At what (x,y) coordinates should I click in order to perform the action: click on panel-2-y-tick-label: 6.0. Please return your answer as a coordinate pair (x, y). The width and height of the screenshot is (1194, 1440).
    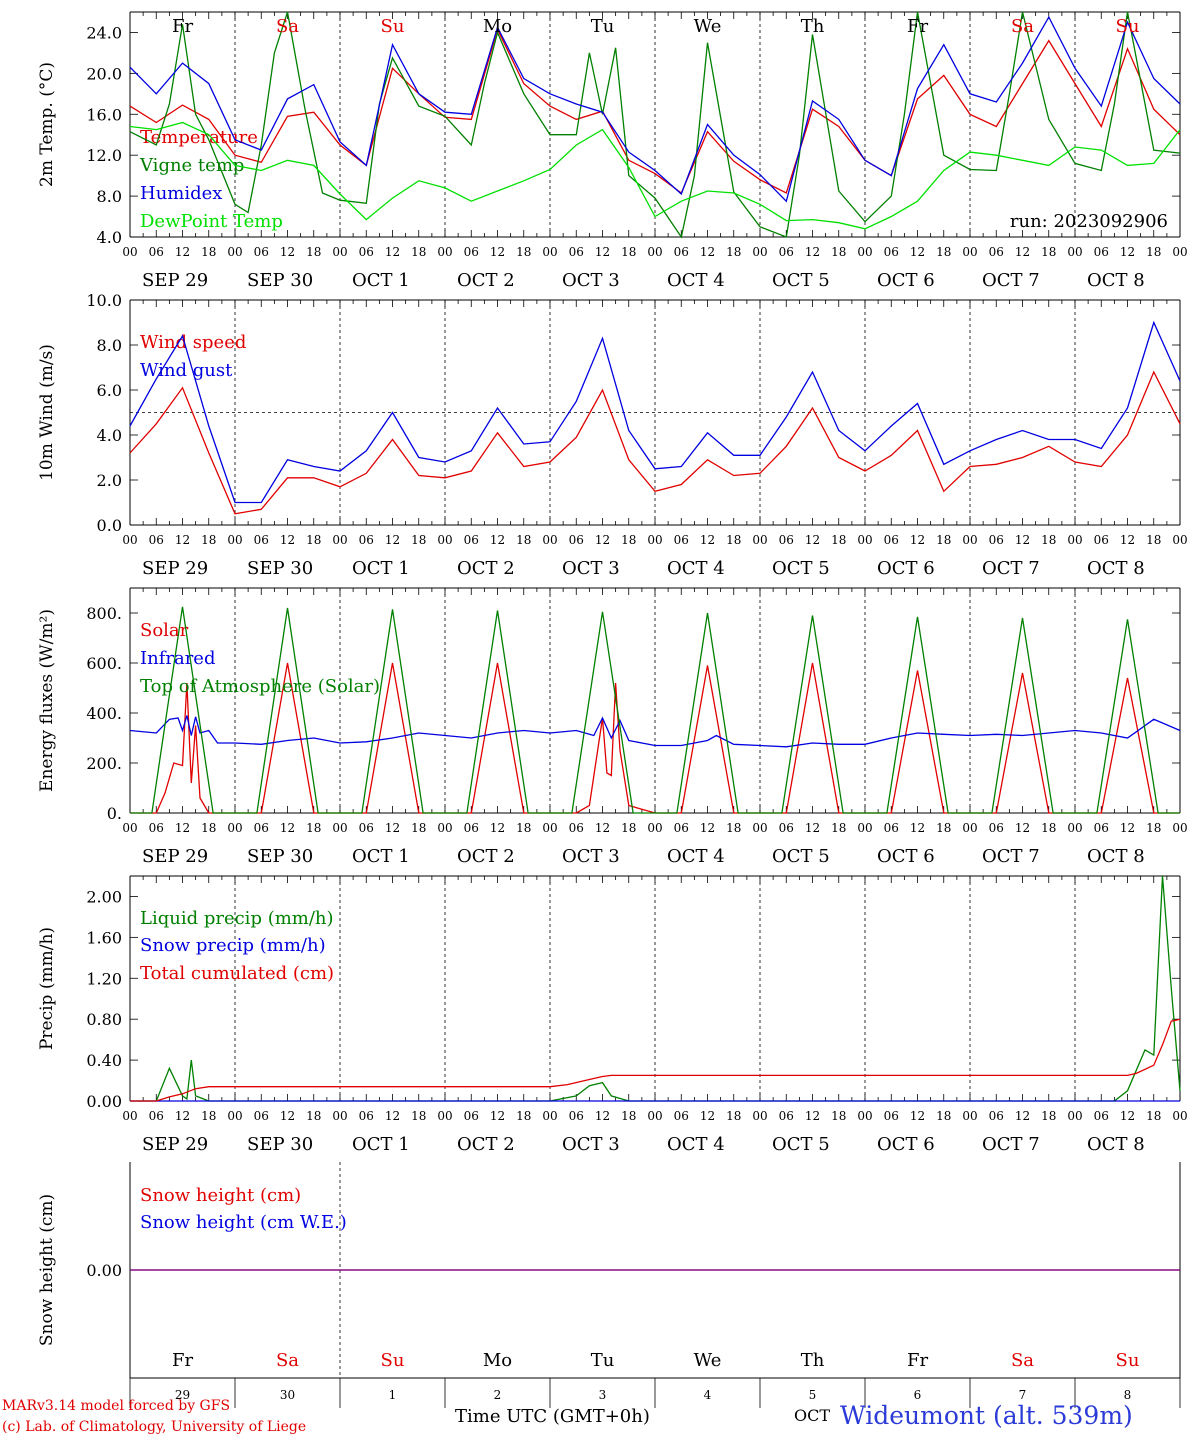
    Looking at the image, I should click on (109, 390).